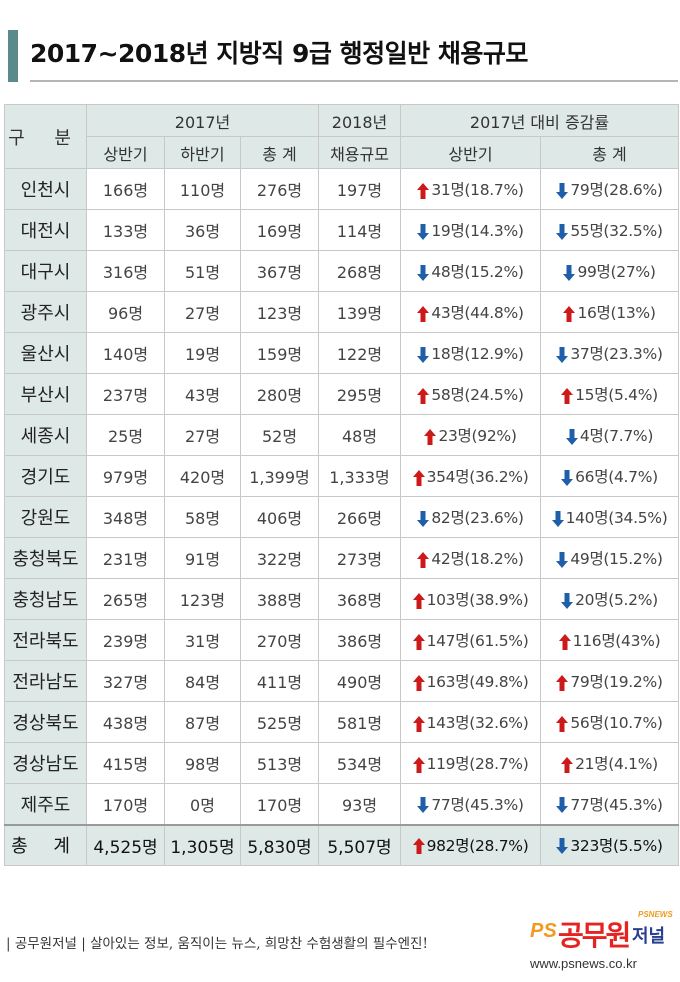 Image resolution: width=680 pixels, height=982 pixels. I want to click on change-value: 66명(4.7%), so click(616, 477).